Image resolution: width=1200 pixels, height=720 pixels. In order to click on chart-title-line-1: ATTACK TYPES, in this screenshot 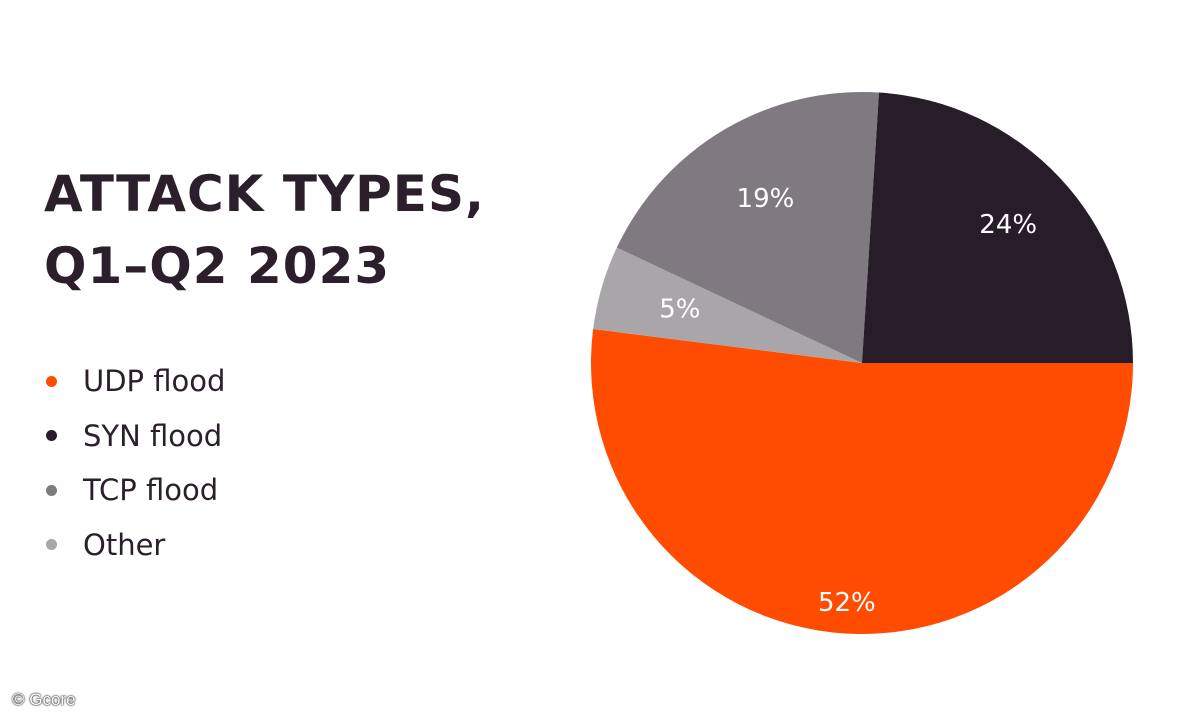, I will do `click(264, 194)`.